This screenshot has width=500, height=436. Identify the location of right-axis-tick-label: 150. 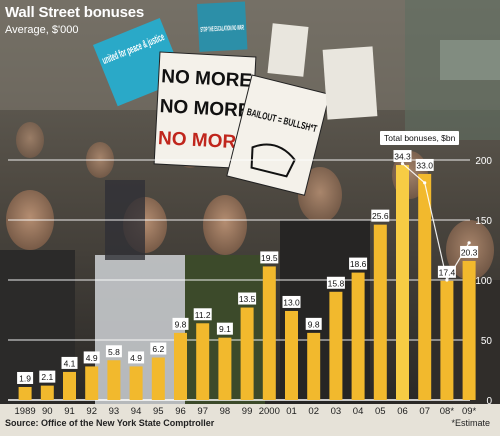
(483, 221).